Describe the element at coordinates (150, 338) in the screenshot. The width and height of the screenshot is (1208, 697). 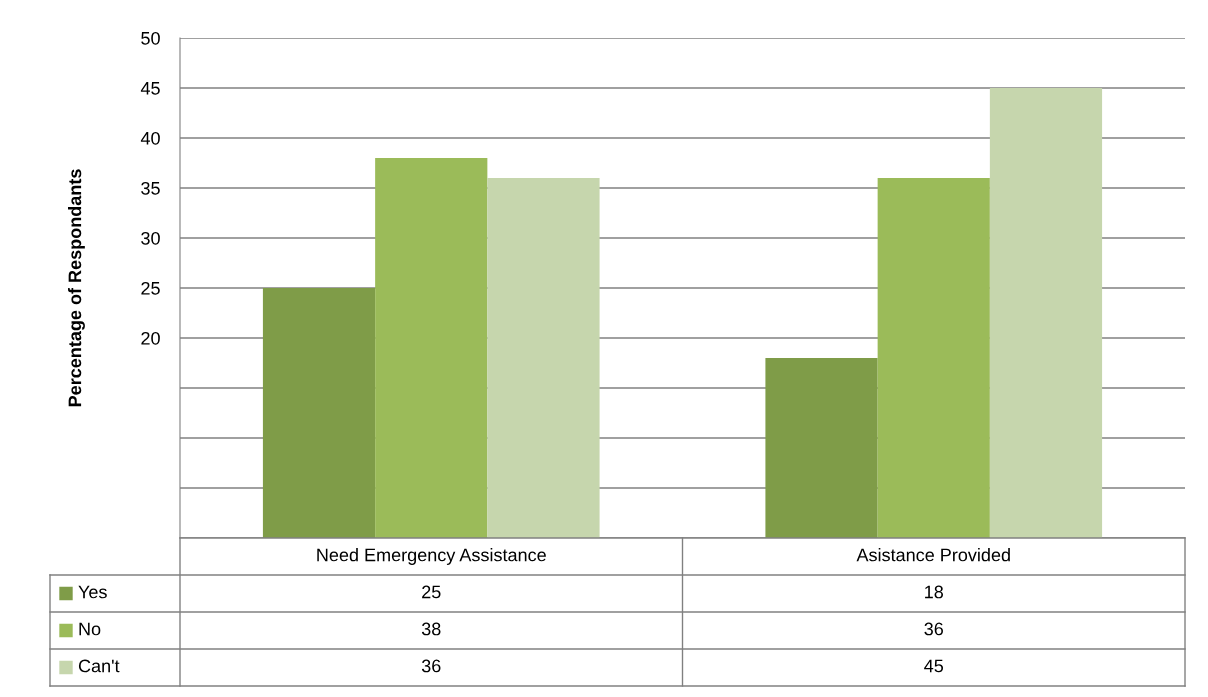
I see `y-tick-label: 20` at that location.